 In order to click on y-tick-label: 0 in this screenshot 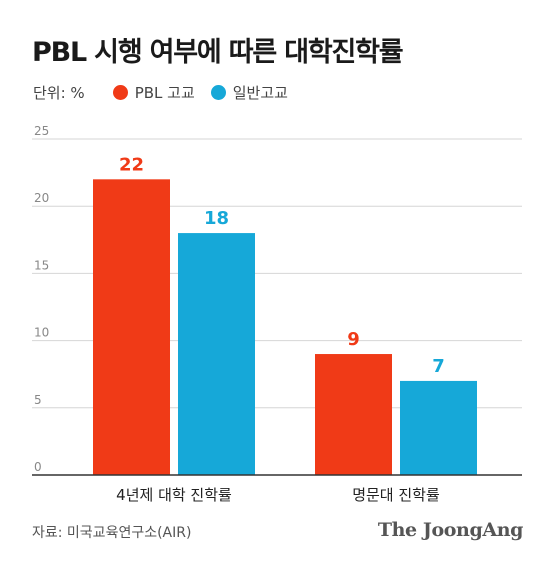, I will do `click(38, 467)`.